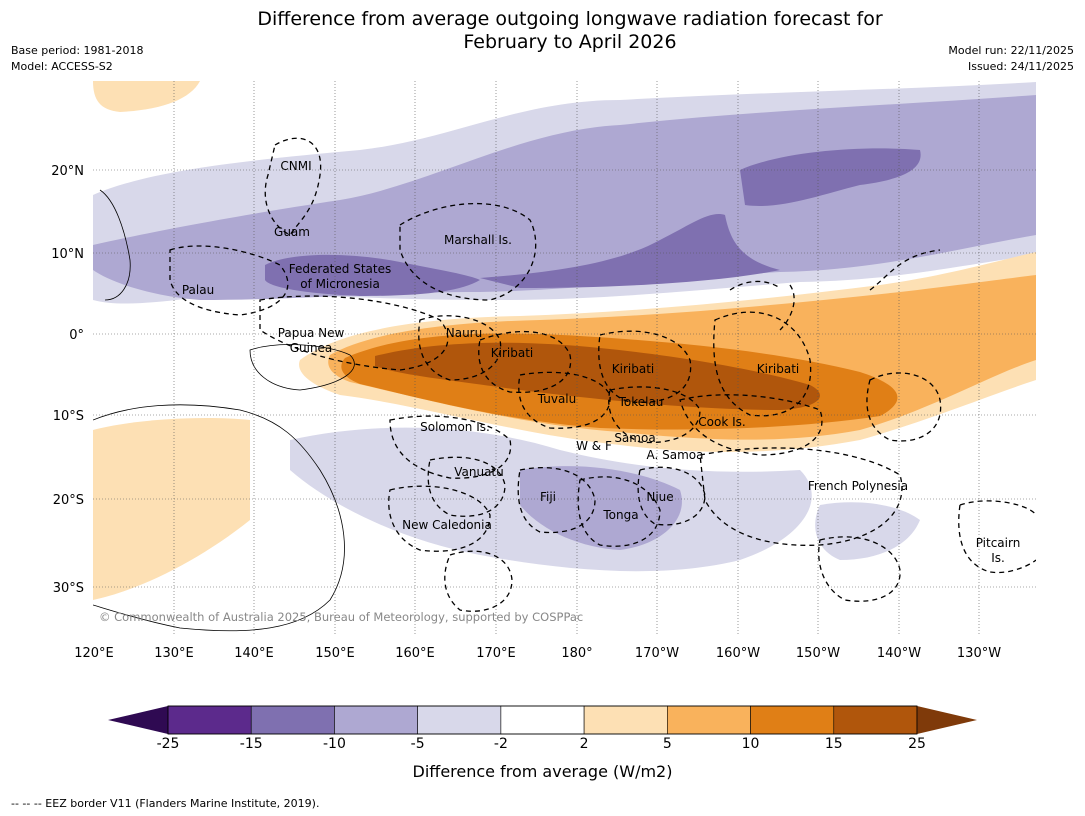 The image size is (1085, 816). Describe the element at coordinates (417, 744) in the screenshot. I see `colorbar-tick-label: -5` at that location.